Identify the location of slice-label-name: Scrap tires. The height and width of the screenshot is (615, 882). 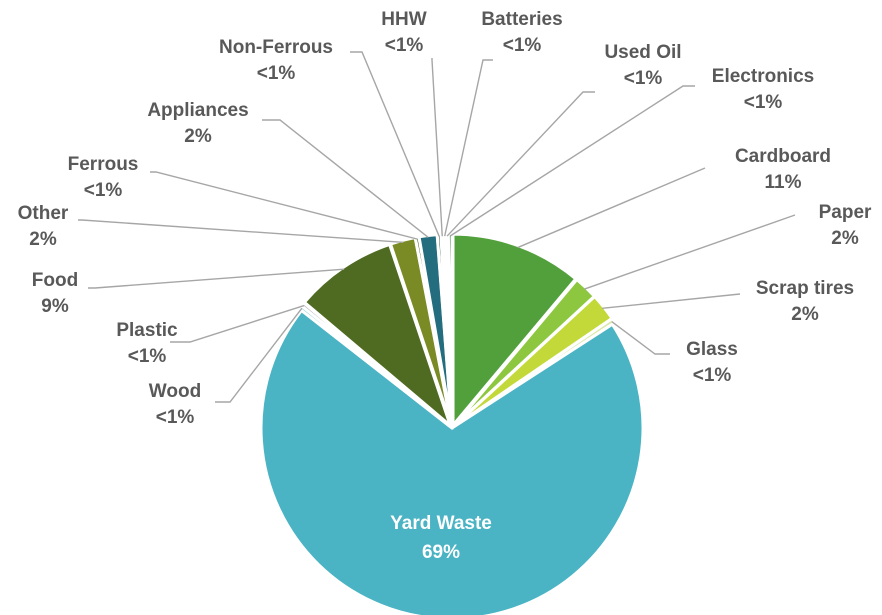
(805, 288).